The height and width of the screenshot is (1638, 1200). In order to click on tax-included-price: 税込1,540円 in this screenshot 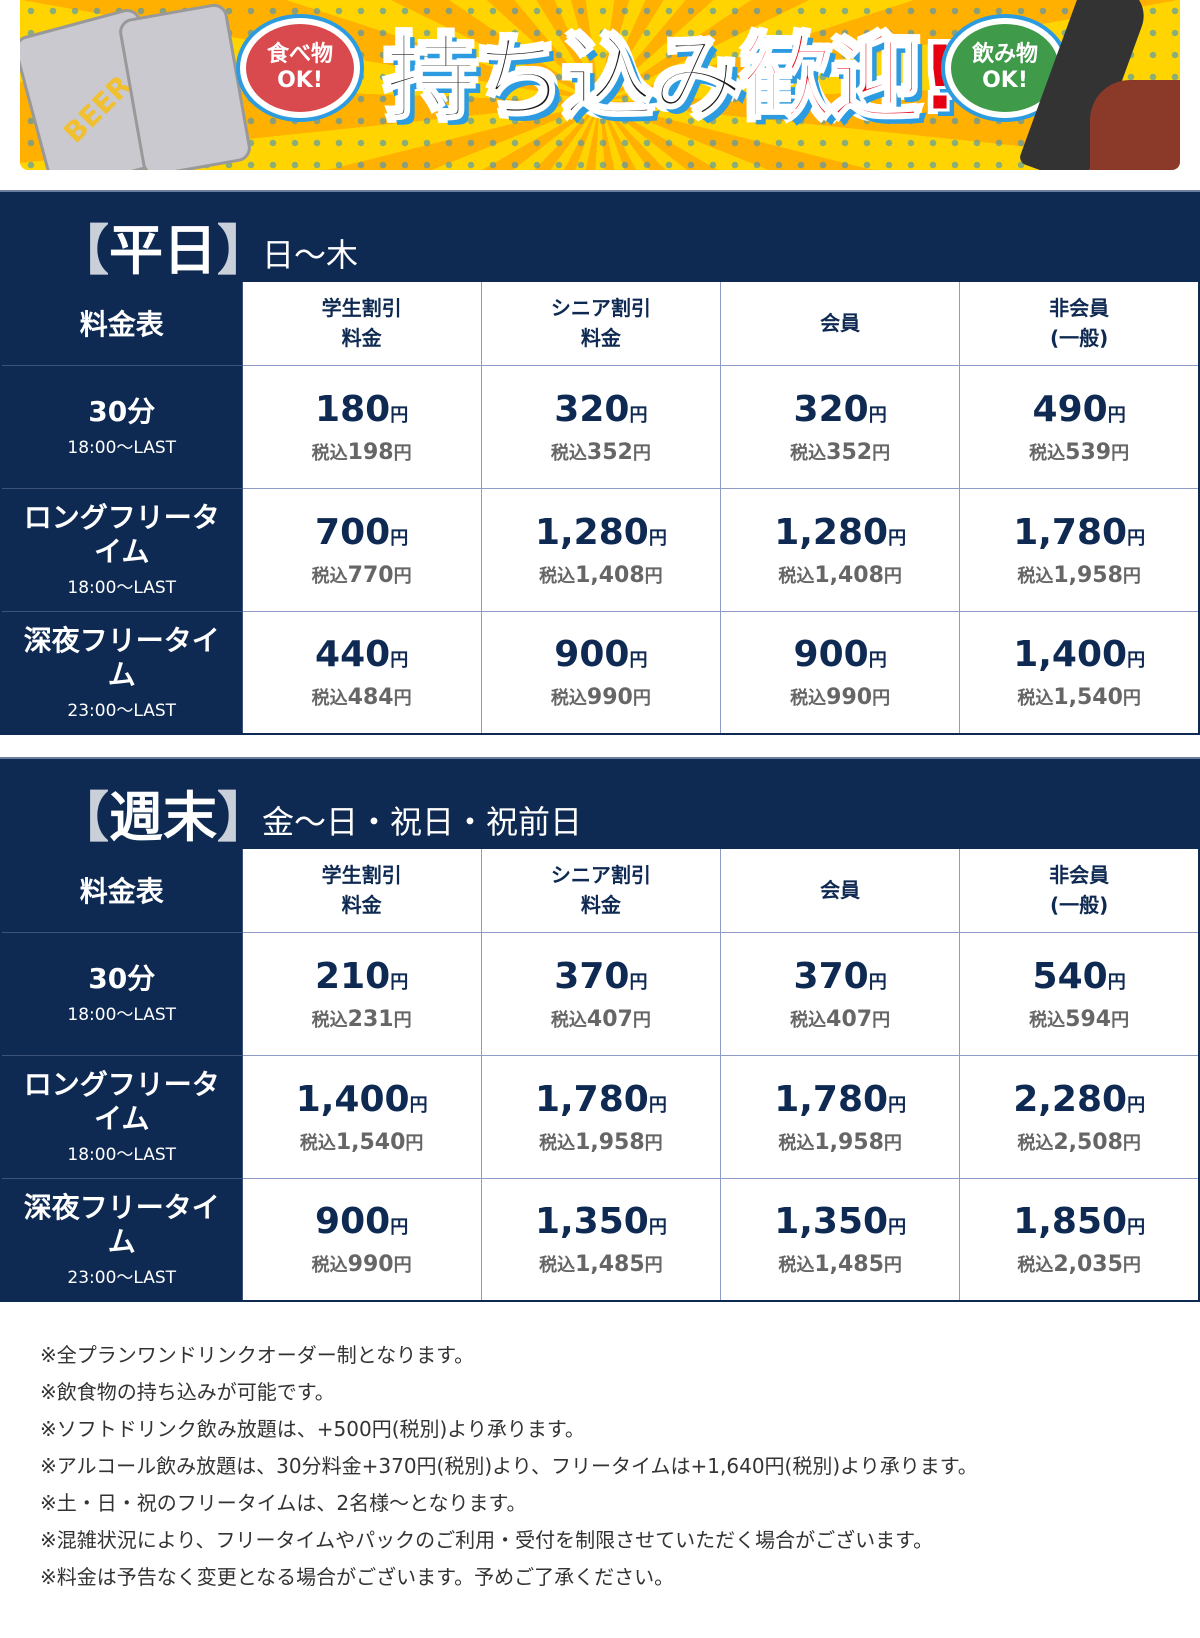, I will do `click(1079, 698)`.